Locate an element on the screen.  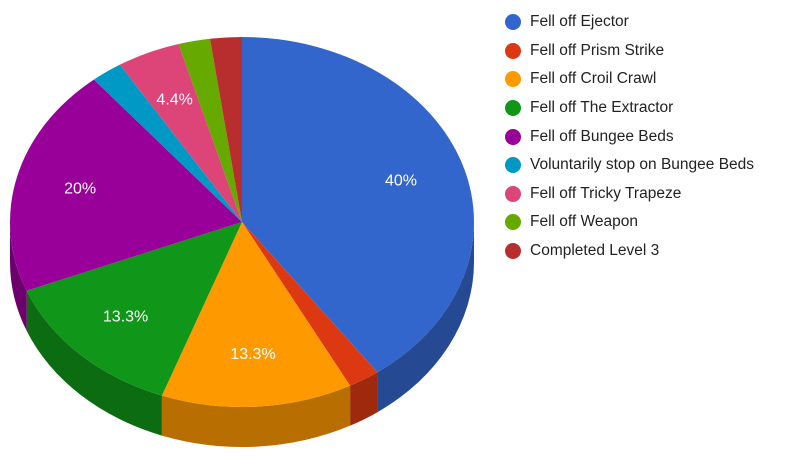
legend-item-fell-off-weapon: Fell off Weapon is located at coordinates (629, 222).